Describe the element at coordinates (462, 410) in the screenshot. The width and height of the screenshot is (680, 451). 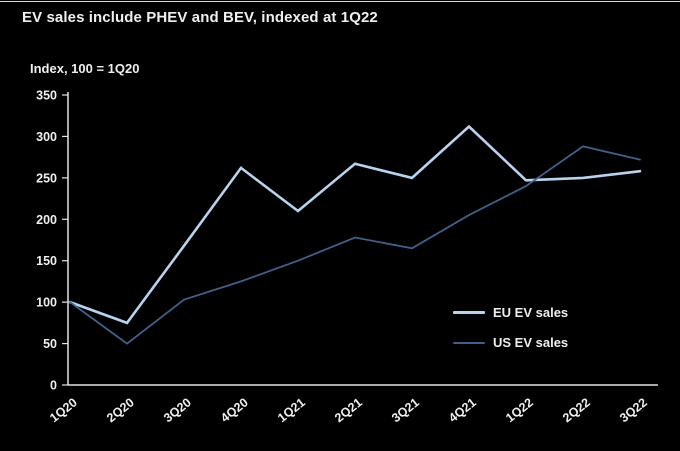
I see `x-tick-label: 4Q21` at that location.